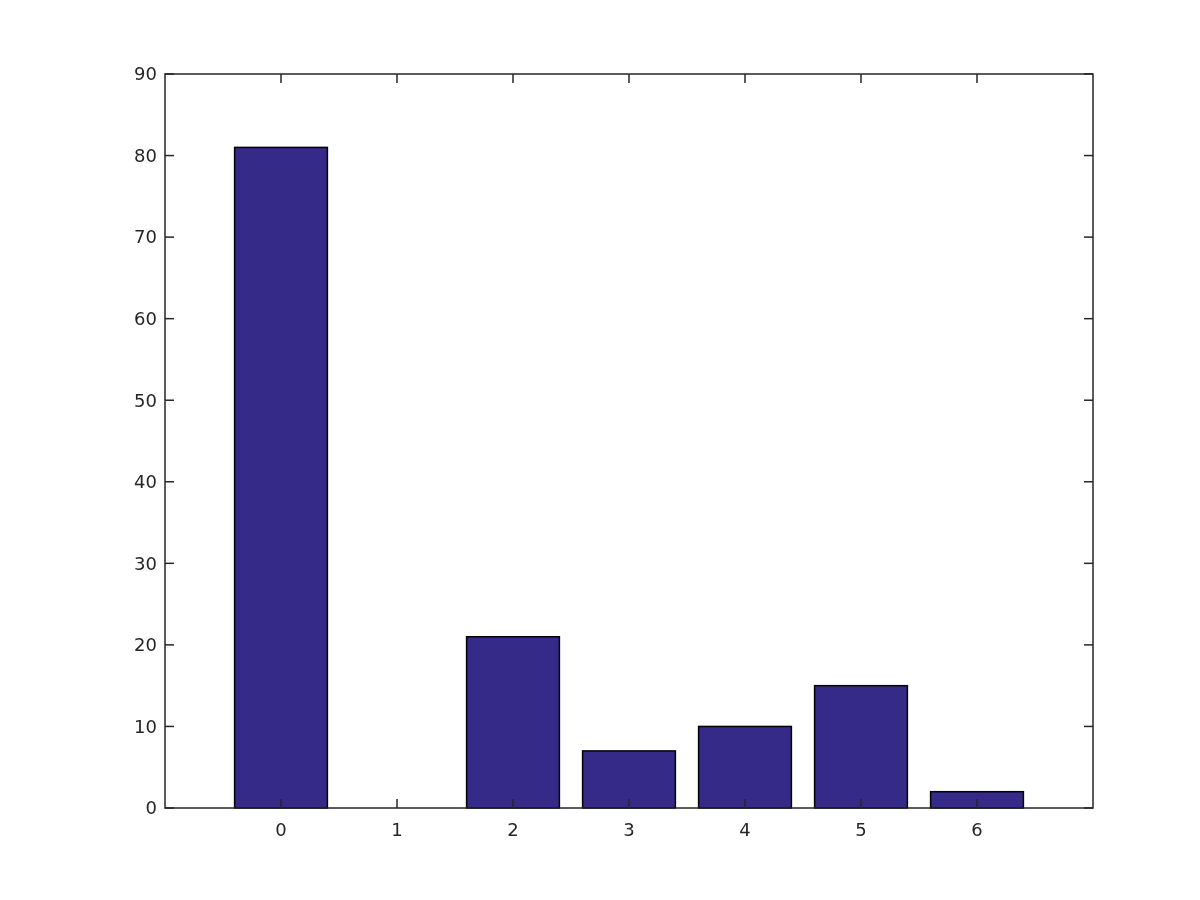 The width and height of the screenshot is (1200, 900). Describe the element at coordinates (629, 829) in the screenshot. I see `x-tick-label: 3` at that location.